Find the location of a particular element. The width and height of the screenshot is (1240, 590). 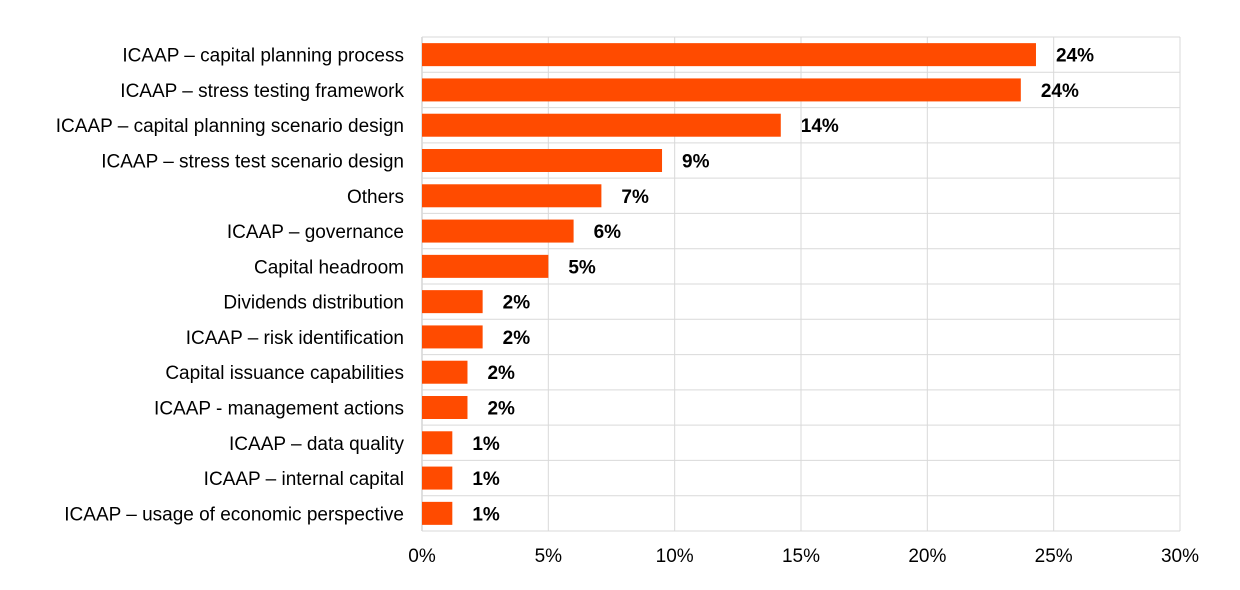

category-label: Others is located at coordinates (375, 197).